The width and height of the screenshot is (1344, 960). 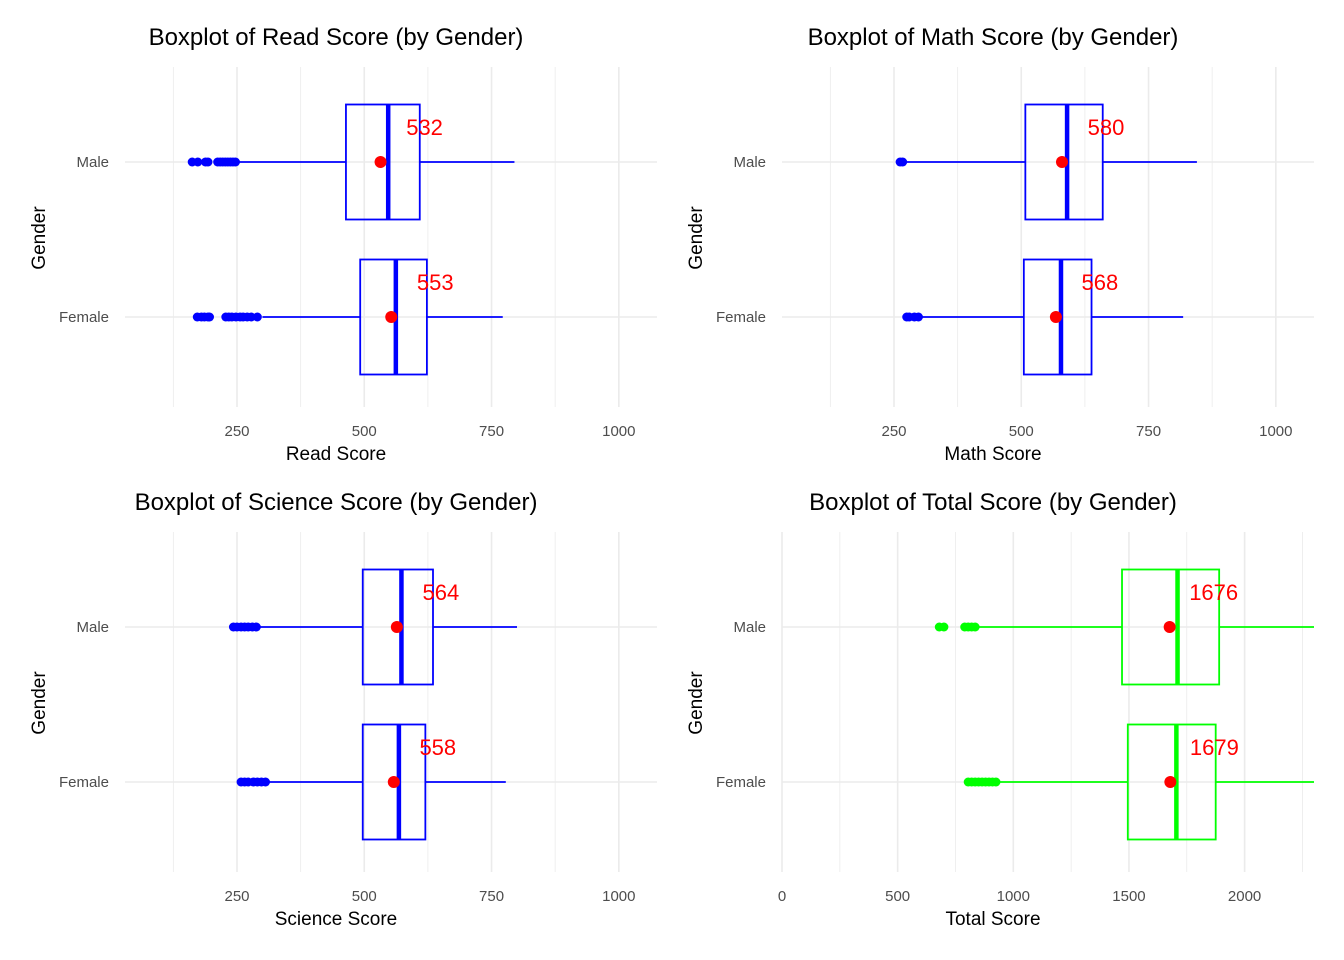 What do you see at coordinates (424, 127) in the screenshot?
I see `mean-annotation: 532` at bounding box center [424, 127].